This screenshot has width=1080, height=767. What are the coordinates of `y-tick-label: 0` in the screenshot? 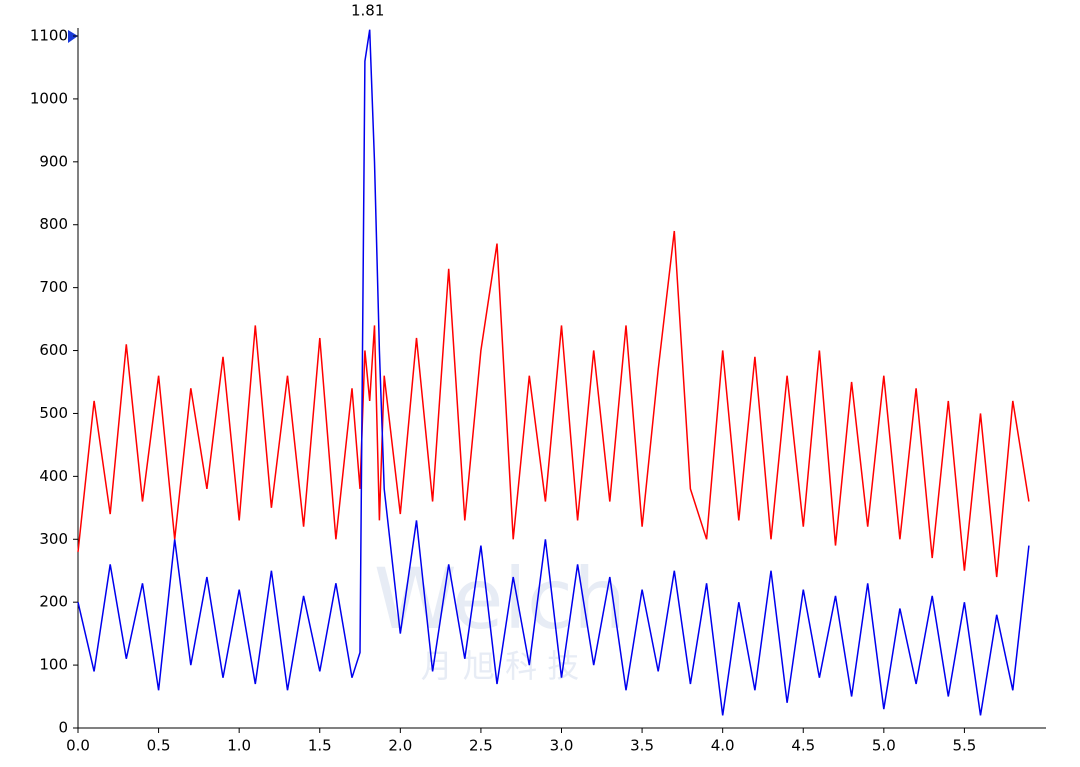 It's located at (63, 728).